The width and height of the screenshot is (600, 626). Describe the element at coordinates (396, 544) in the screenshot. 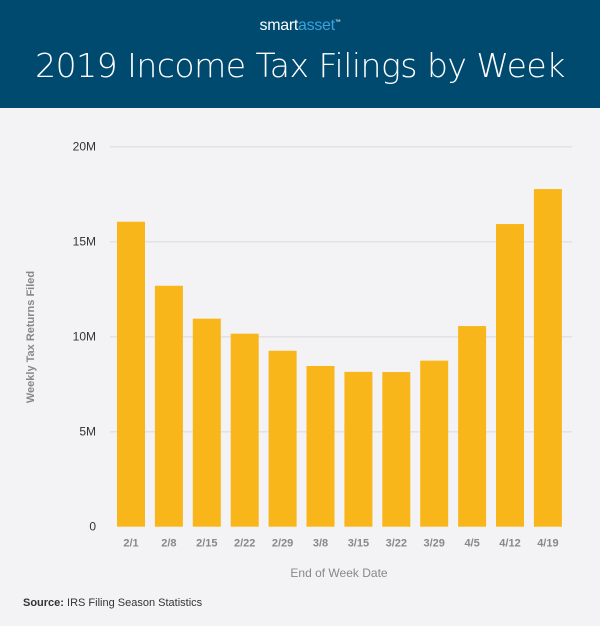

I see `x-tick-label: 3/22` at that location.